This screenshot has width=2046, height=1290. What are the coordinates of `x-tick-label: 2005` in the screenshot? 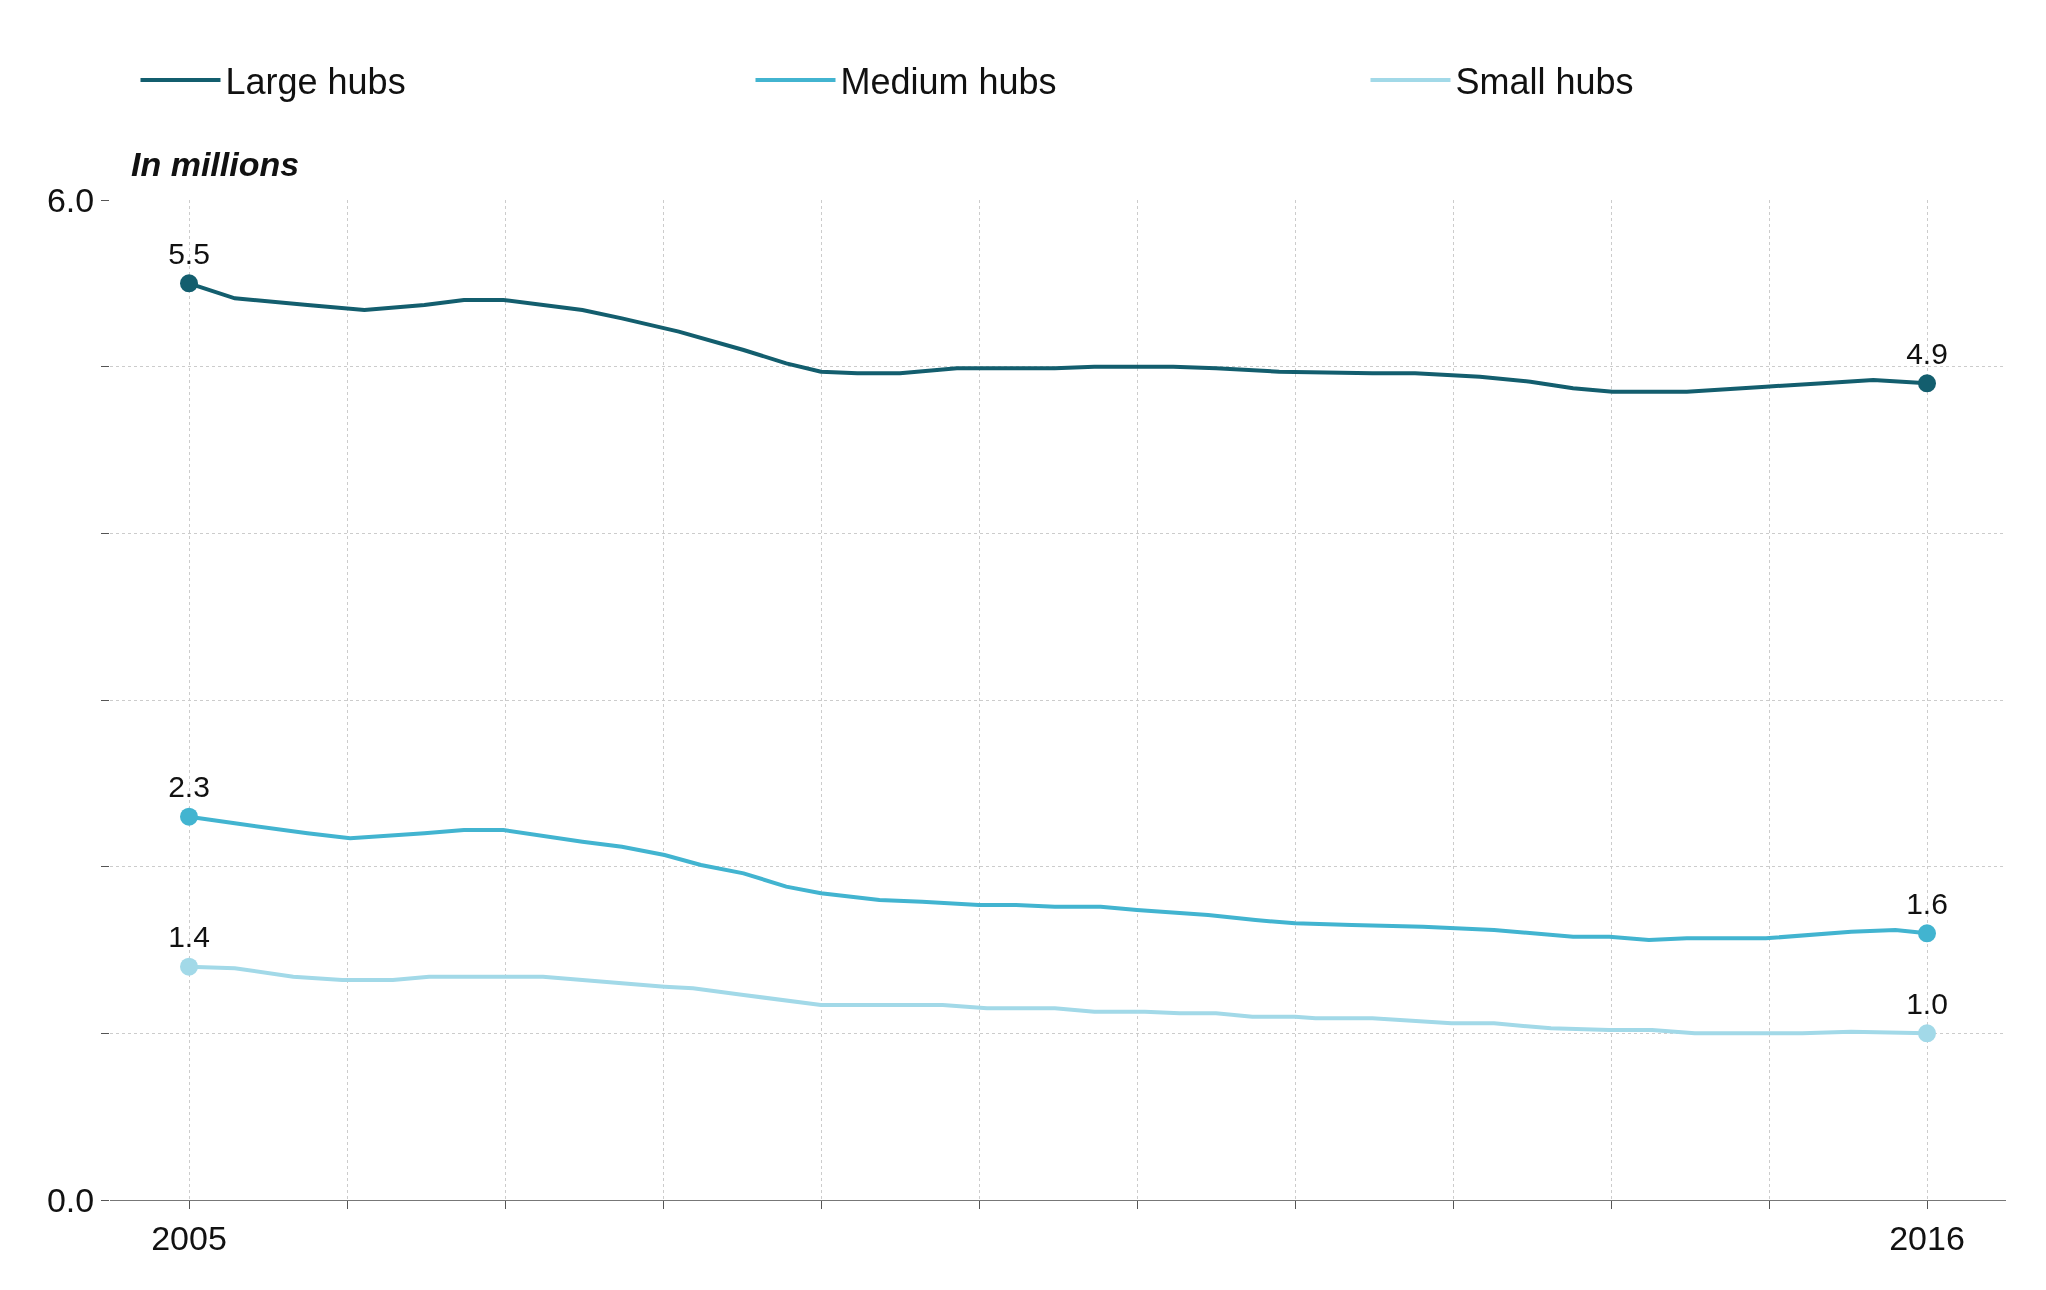 It's located at (189, 1237).